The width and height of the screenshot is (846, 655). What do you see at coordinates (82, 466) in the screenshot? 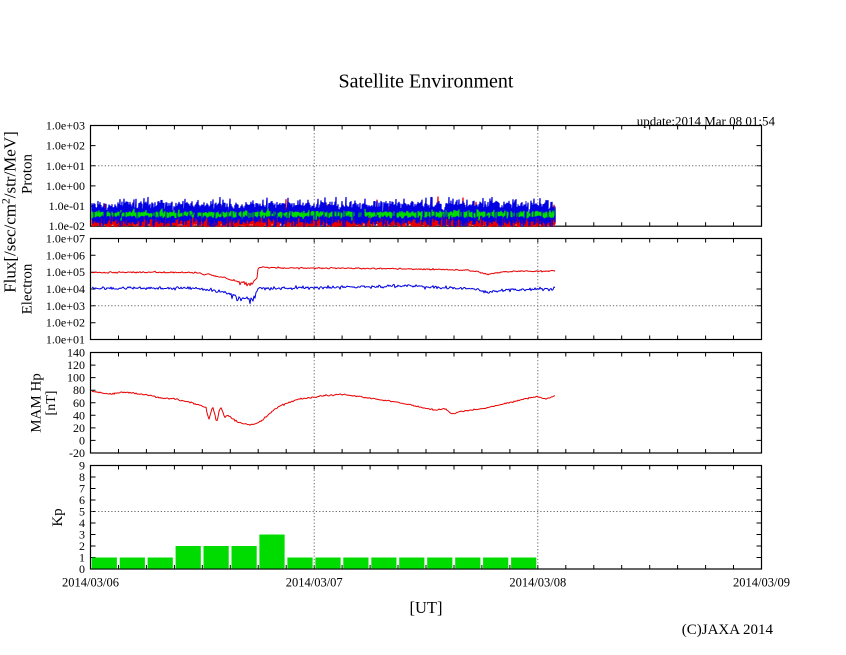
I see `svg-text: 9` at bounding box center [82, 466].